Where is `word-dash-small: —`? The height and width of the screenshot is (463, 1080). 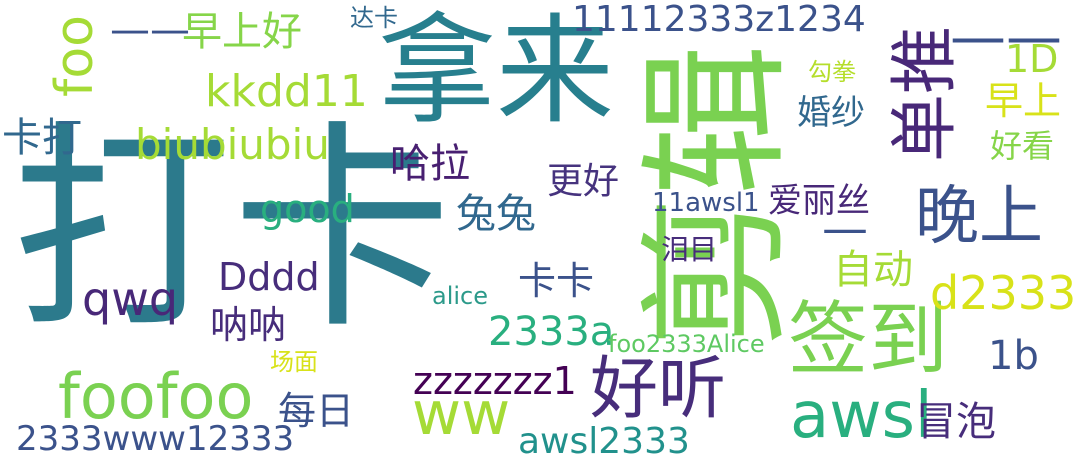 word-dash-small: — is located at coordinates (845, 228).